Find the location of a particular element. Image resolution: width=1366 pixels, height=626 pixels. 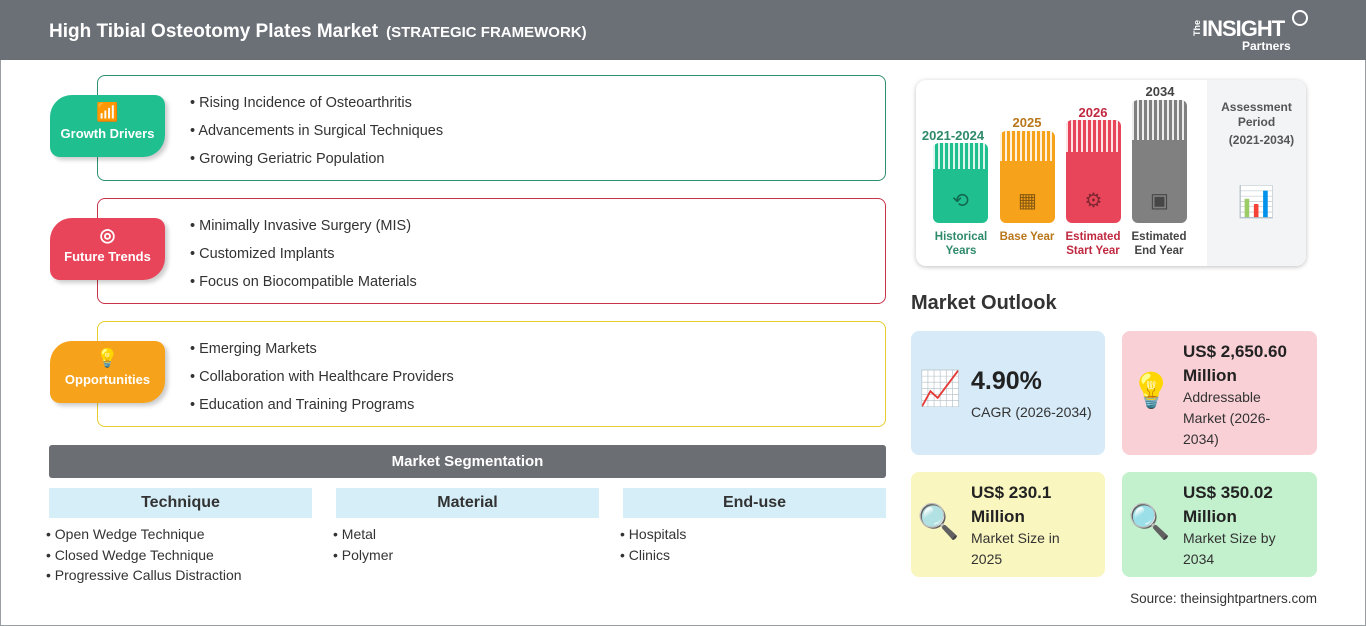

addressable-value: US$ 2,650.60 Million is located at coordinates (1235, 363).